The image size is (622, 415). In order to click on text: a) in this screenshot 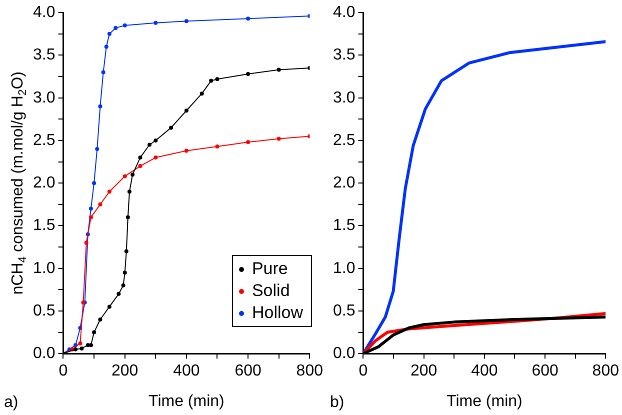, I will do `click(11, 402)`.